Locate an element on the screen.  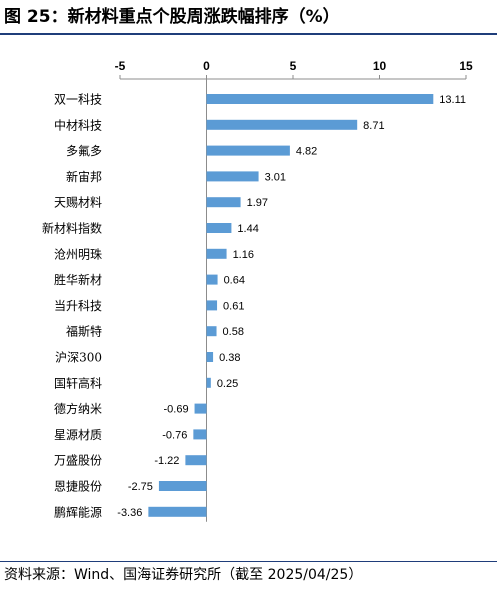
data-label: 0.61 is located at coordinates (233, 306).